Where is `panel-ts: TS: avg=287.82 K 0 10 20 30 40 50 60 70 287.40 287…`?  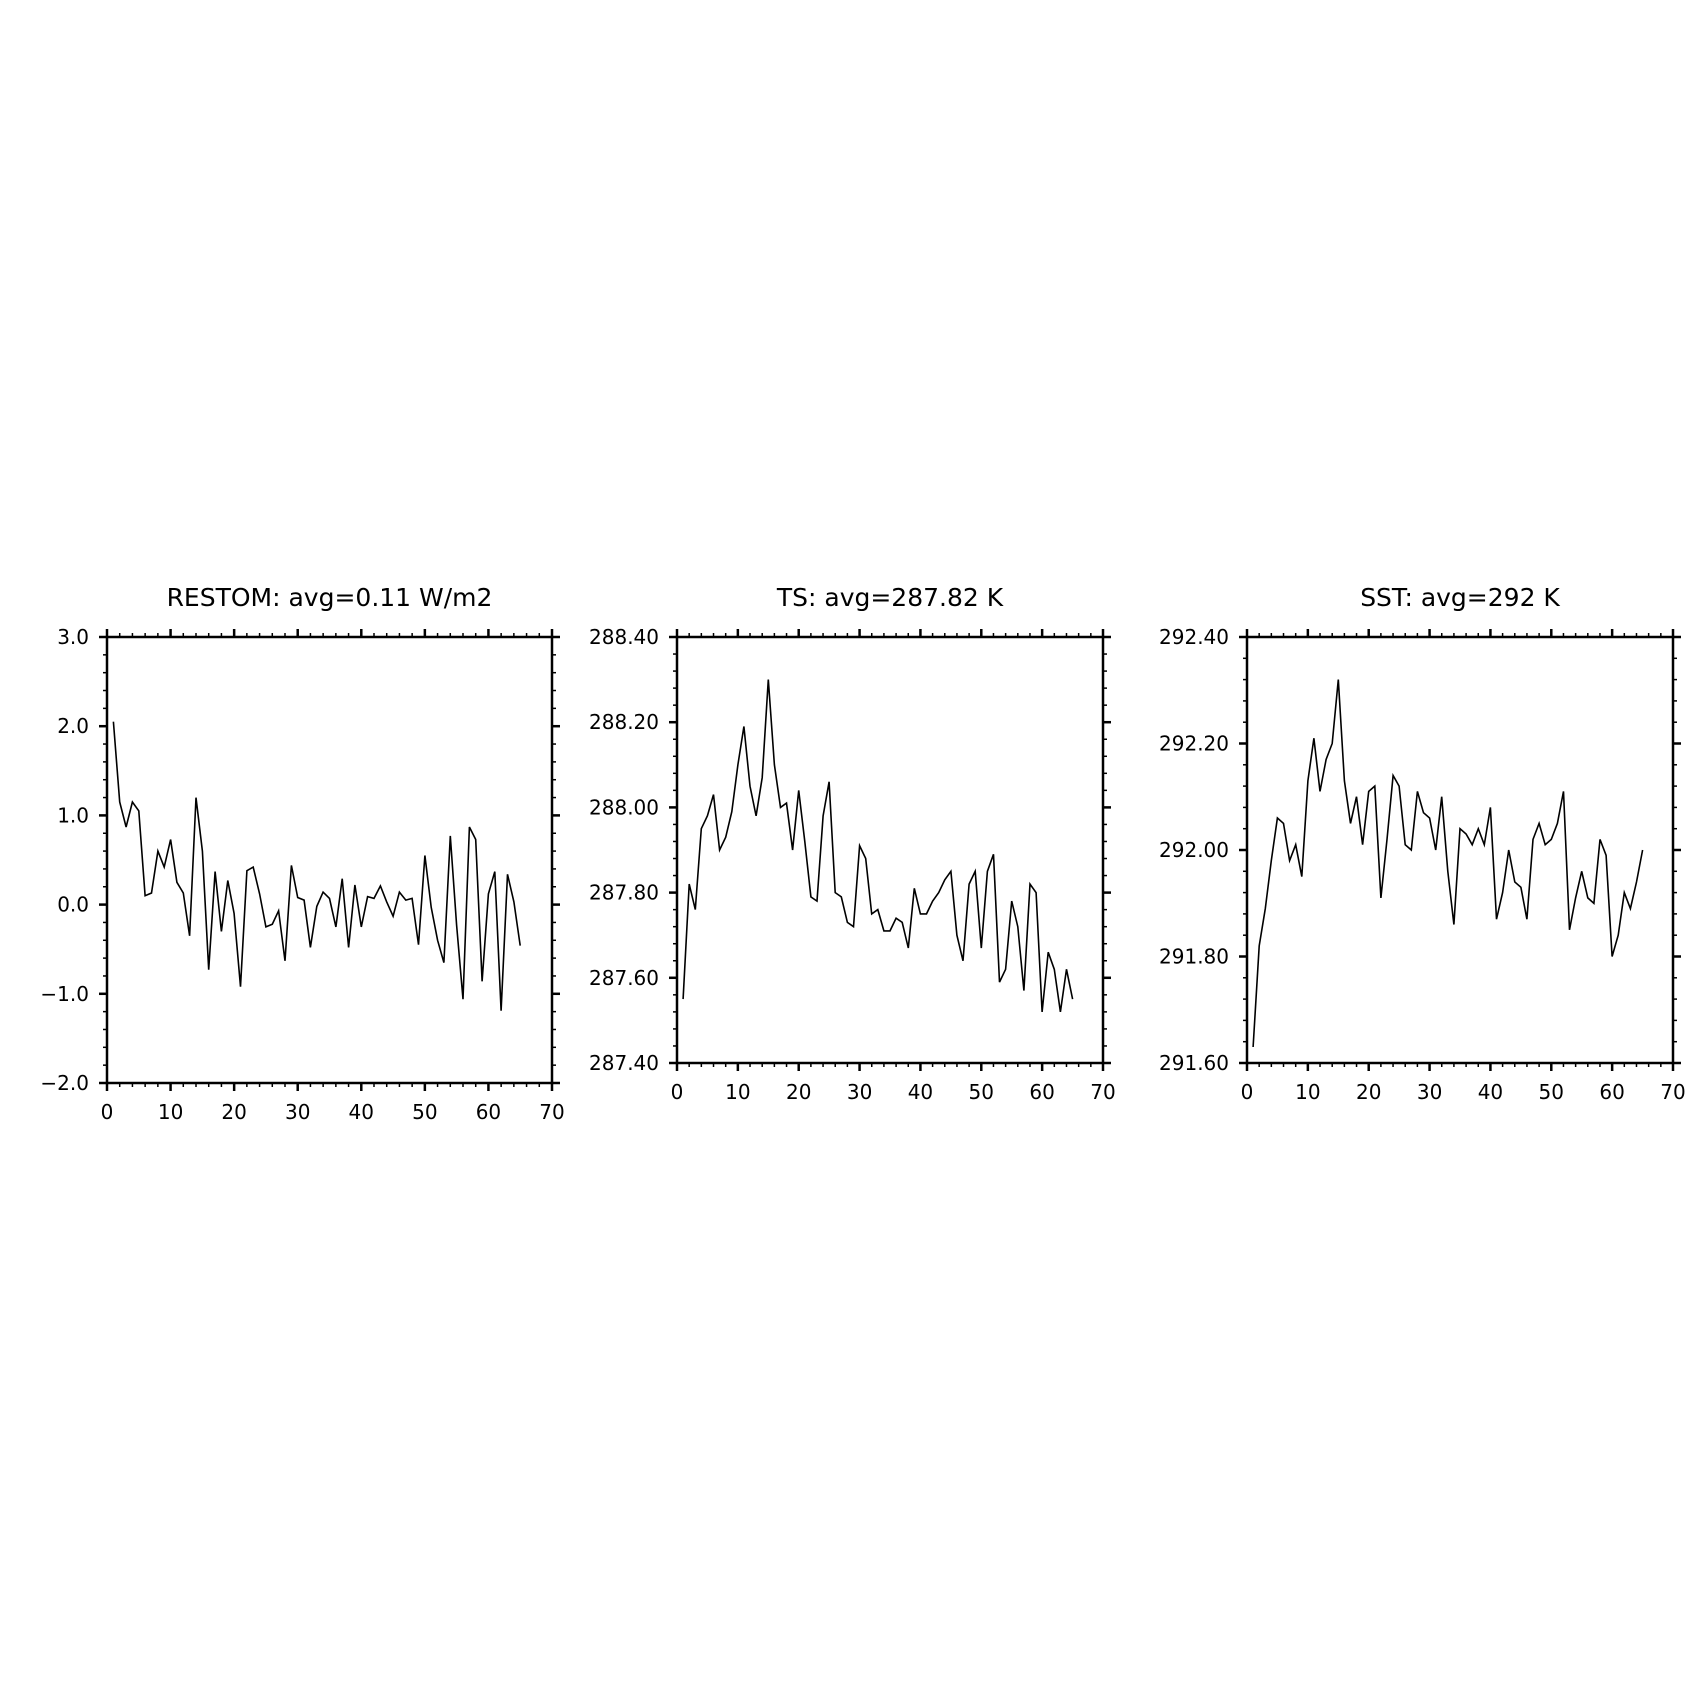 panel-ts: TS: avg=287.82 K 0 10 20 30 40 50 60 70 287.40 287… is located at coordinates (852, 843).